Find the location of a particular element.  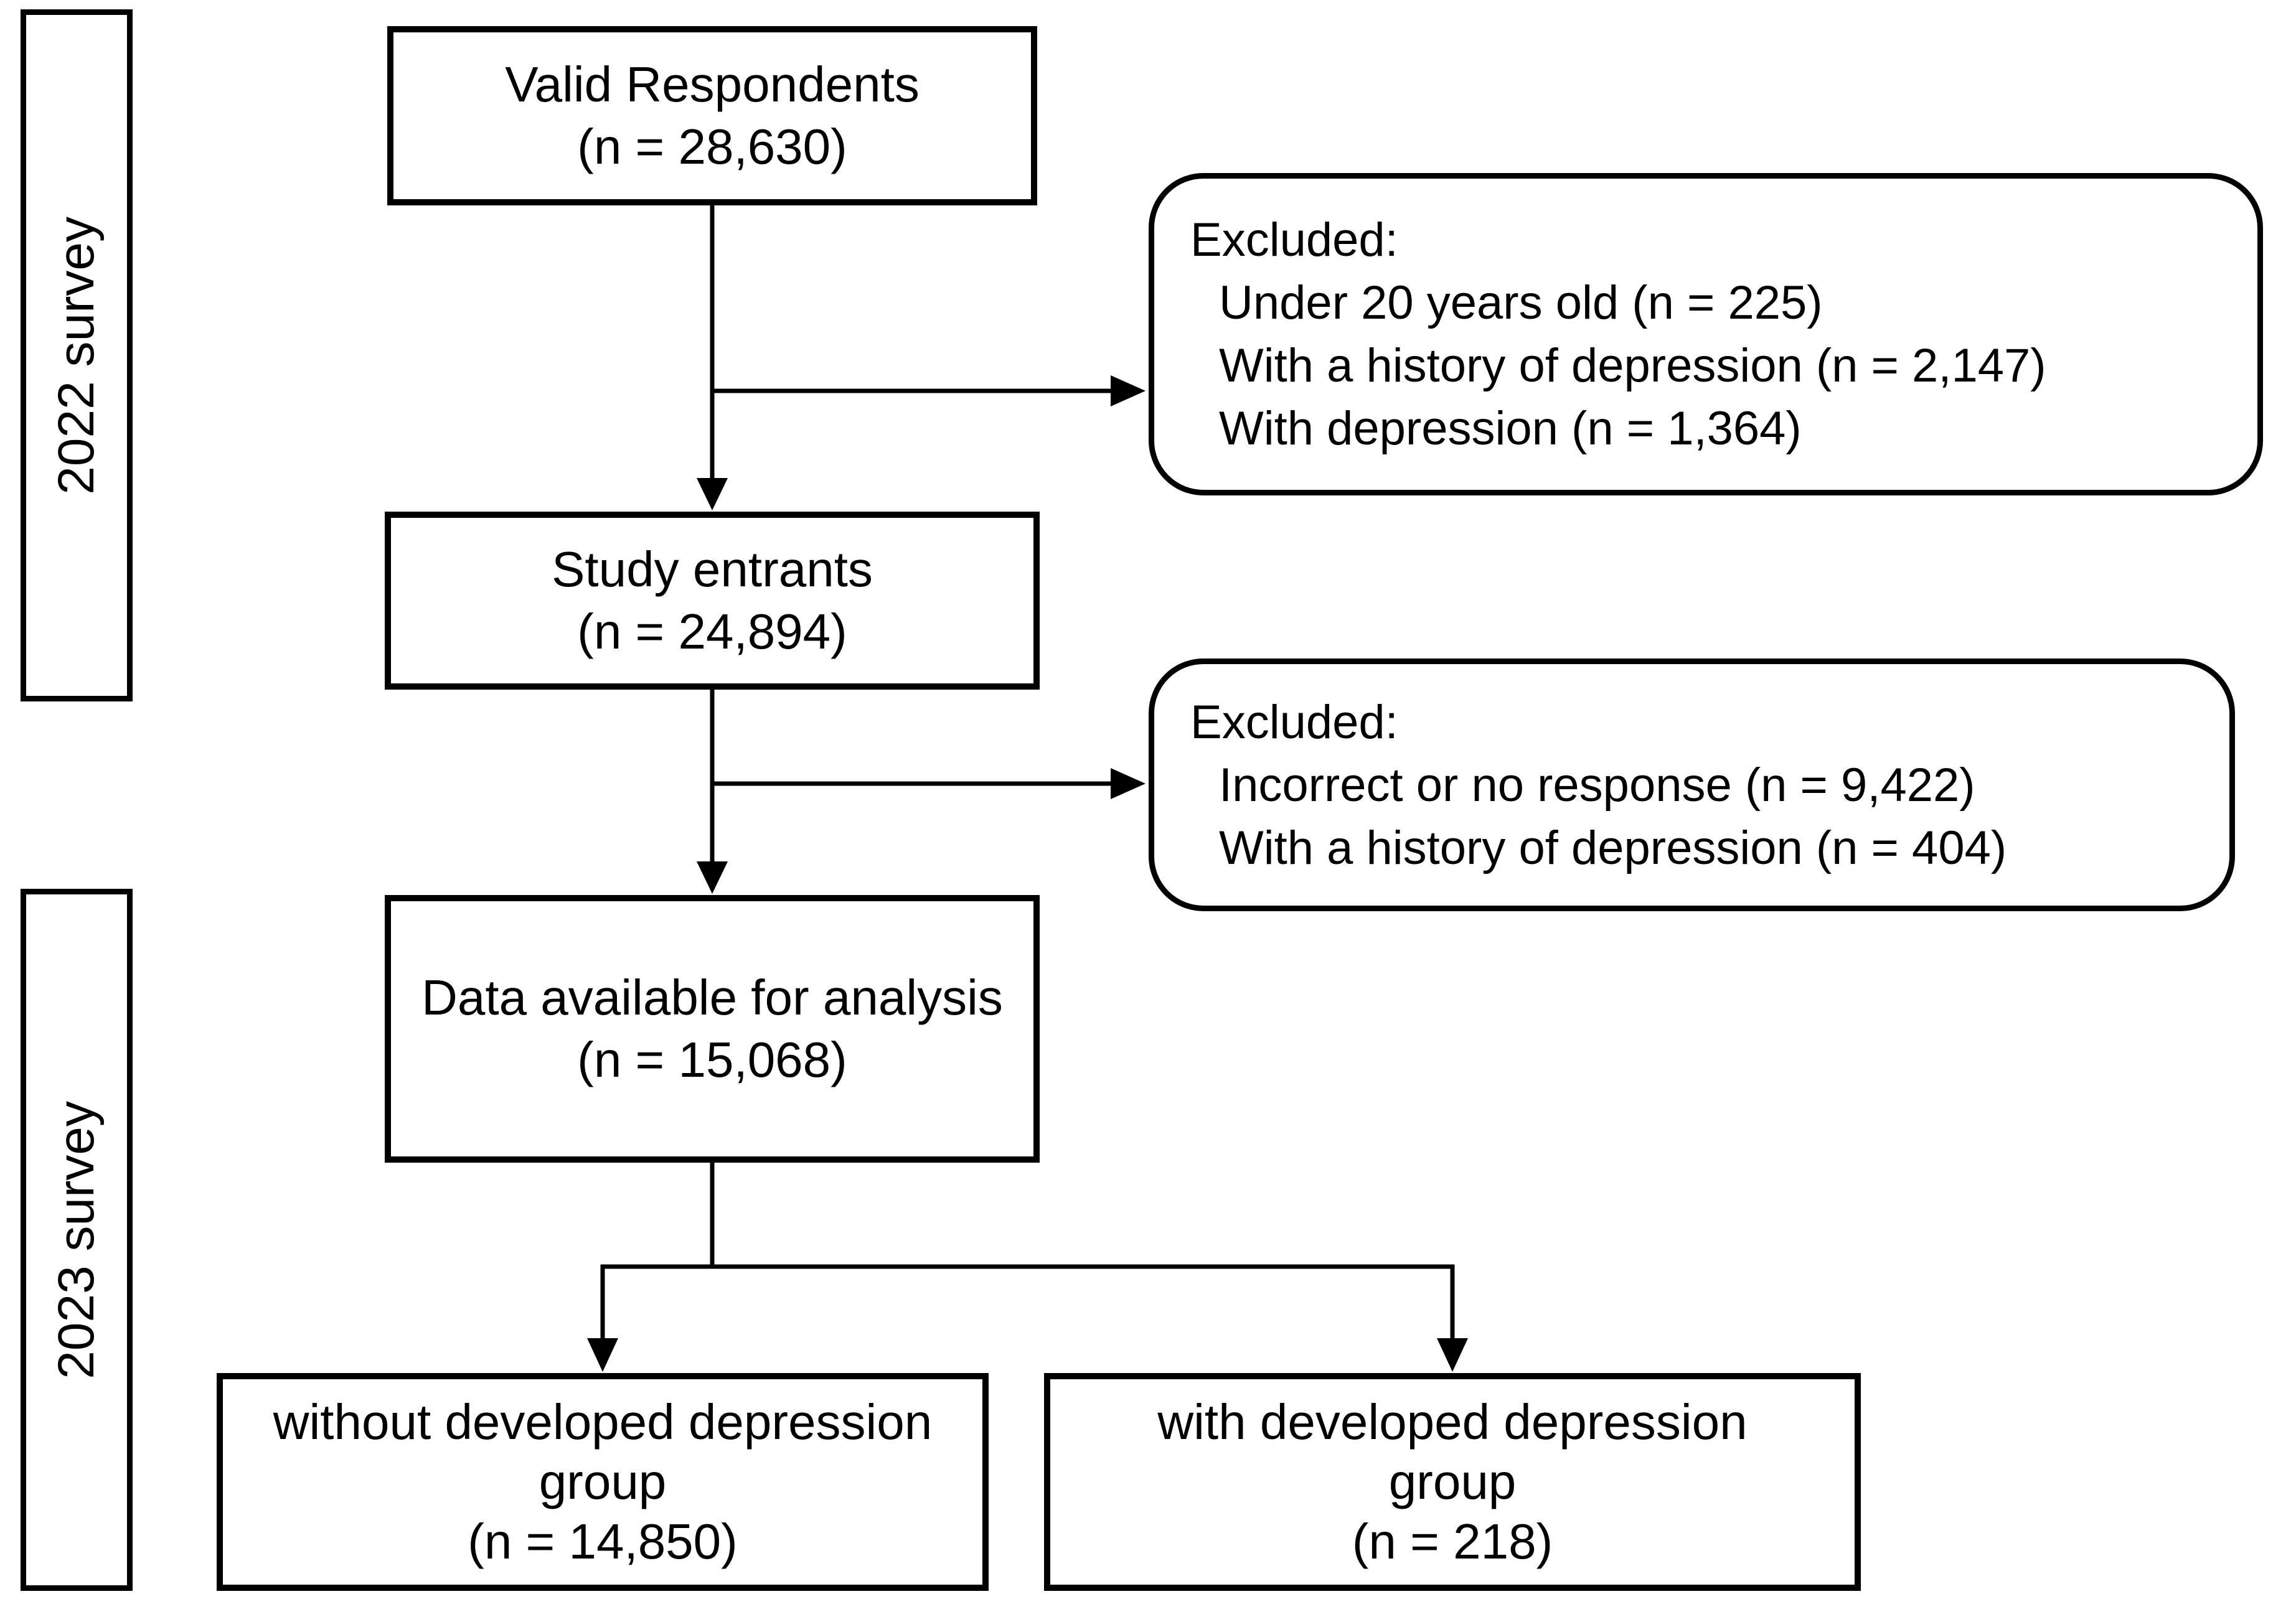

exclusion-item: With a history of depression (n = 404) is located at coordinates (1613, 847).